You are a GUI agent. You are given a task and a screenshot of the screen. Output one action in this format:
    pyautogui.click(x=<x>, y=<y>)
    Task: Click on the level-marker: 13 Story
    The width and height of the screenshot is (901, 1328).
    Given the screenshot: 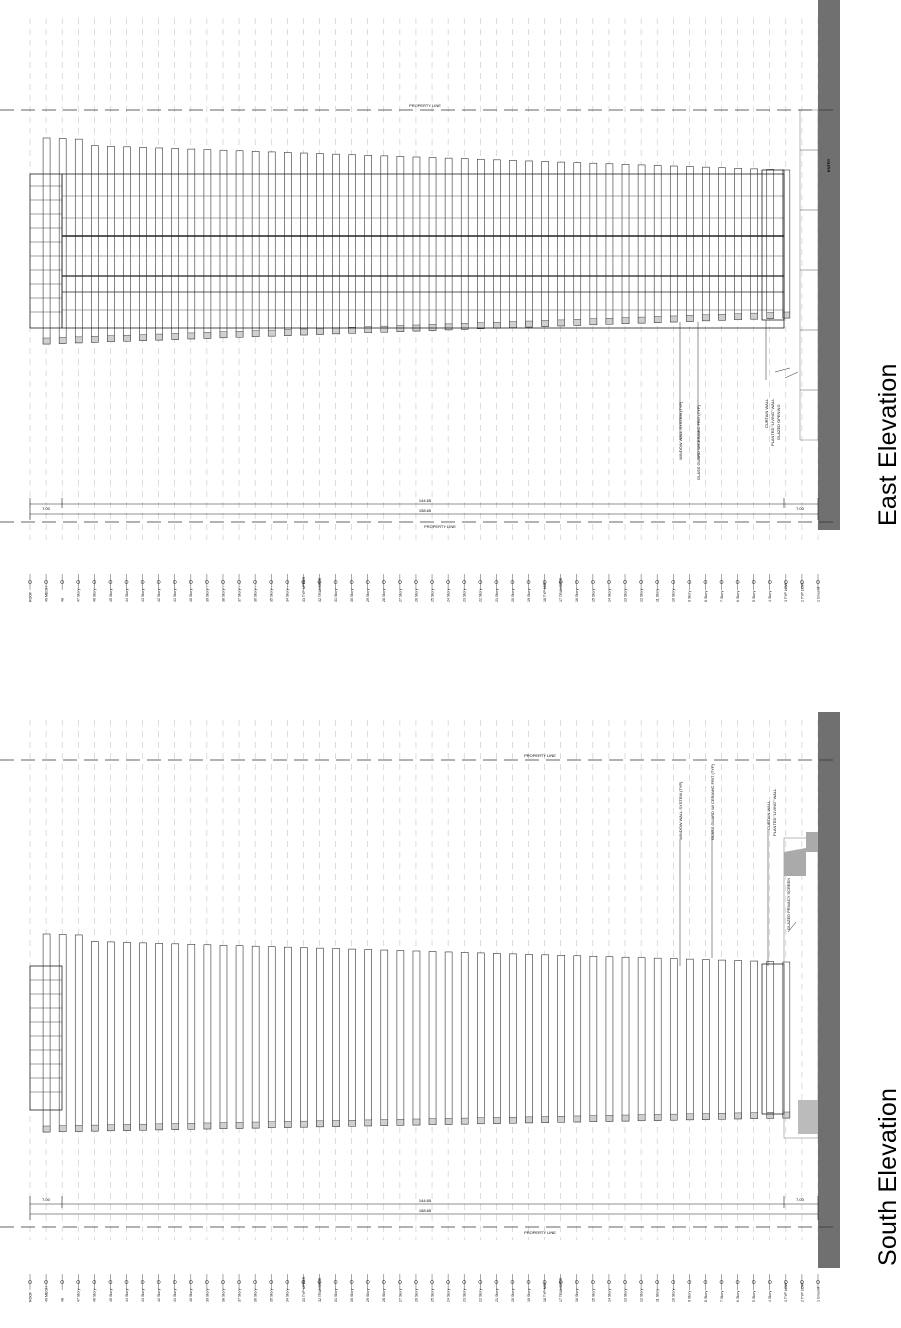 What is the action you would take?
    pyautogui.click(x=625, y=588)
    